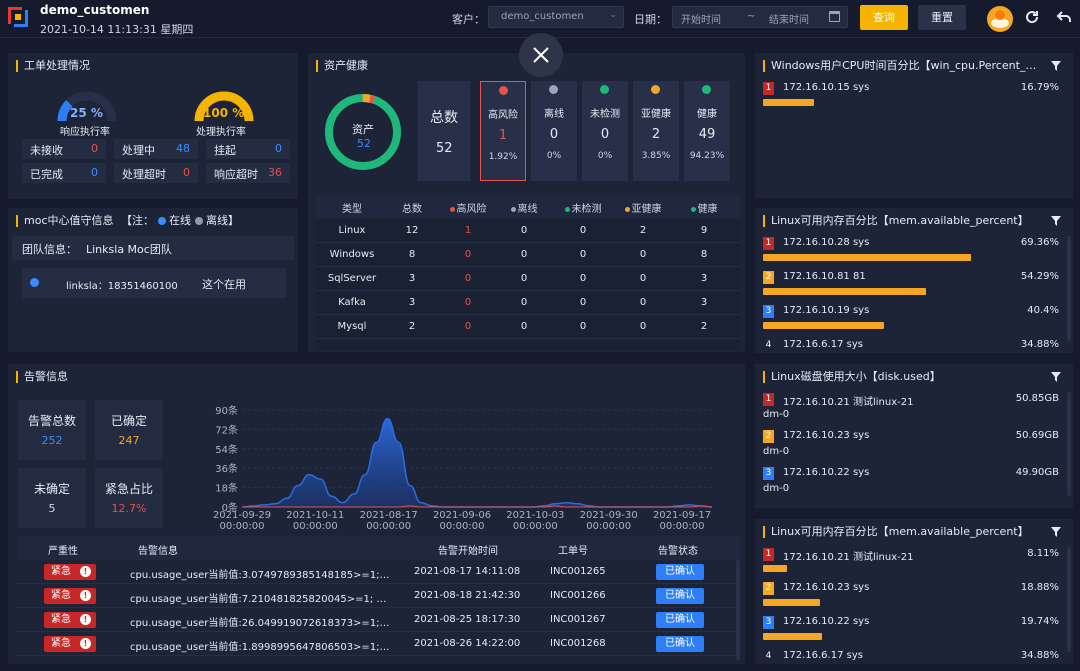  I want to click on asset-status-card: 高风险 1 1.92%, so click(503, 131).